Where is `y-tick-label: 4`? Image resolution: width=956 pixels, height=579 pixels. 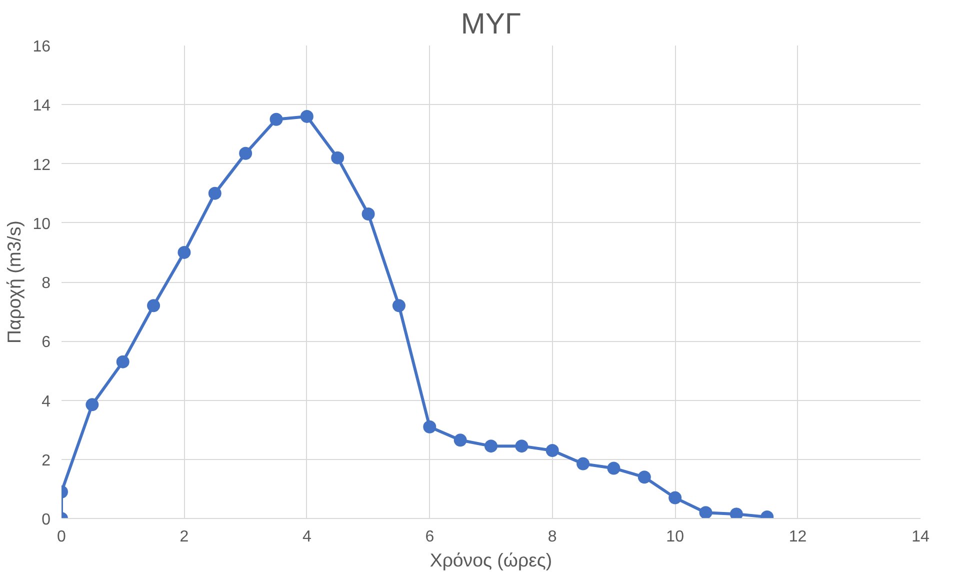 y-tick-label: 4 is located at coordinates (46, 401).